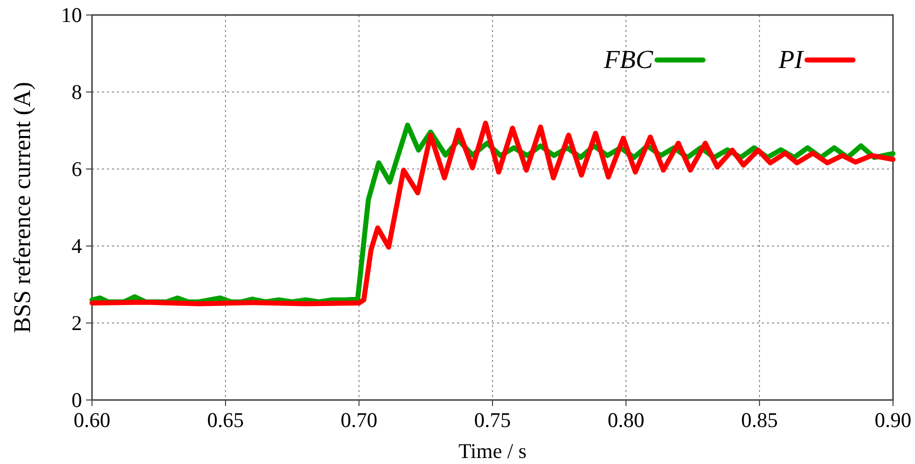  What do you see at coordinates (492, 420) in the screenshot?
I see `x-tick-label: 0.75` at bounding box center [492, 420].